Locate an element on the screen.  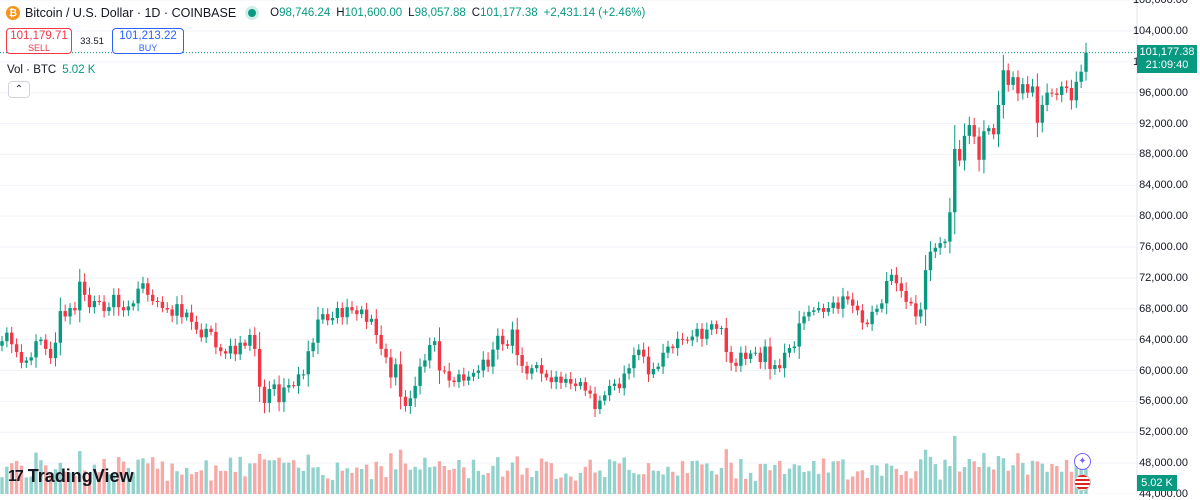
sell-button: 101,179.71 SELL is located at coordinates (39, 41).